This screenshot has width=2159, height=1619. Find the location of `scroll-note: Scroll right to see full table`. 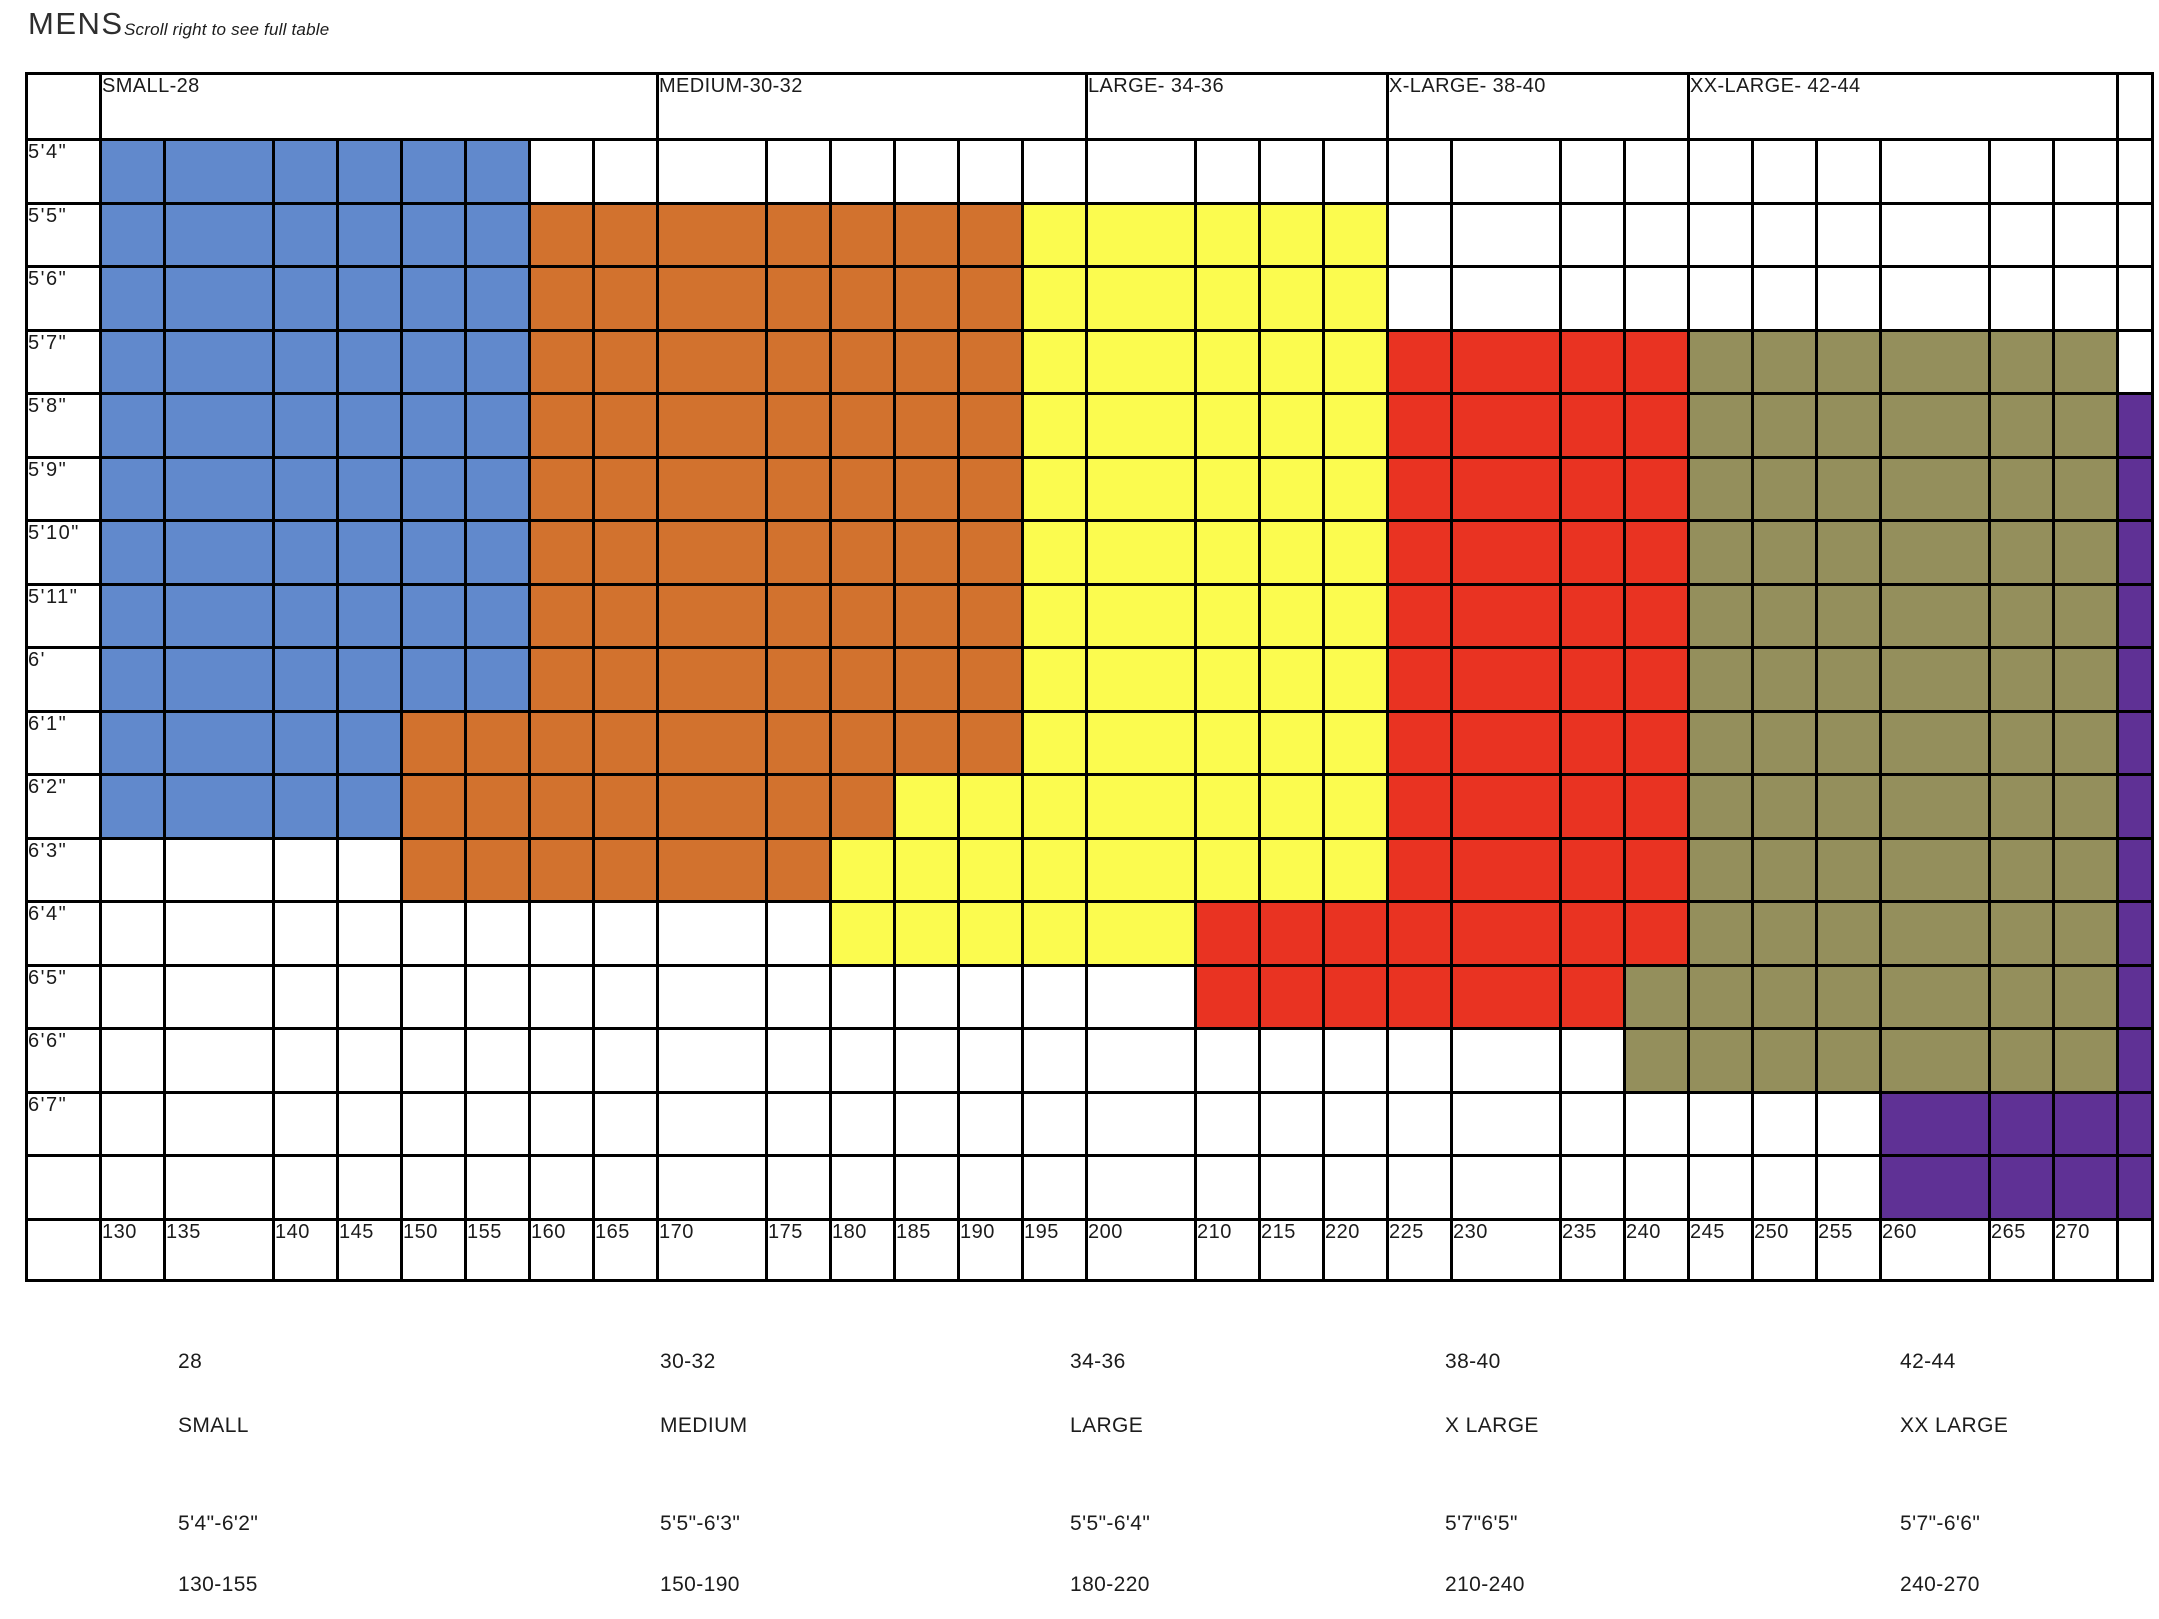

scroll-note: Scroll right to see full table is located at coordinates (227, 29).